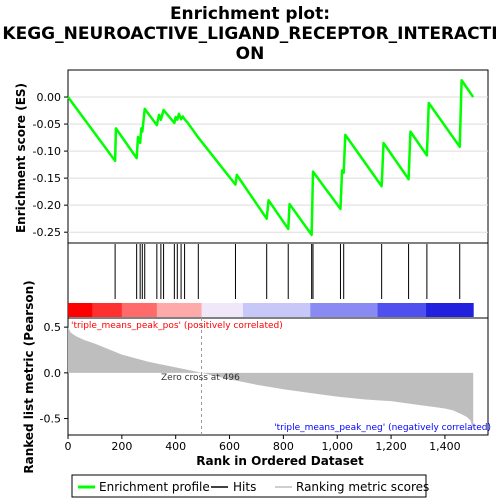 This screenshot has width=500, height=500. Describe the element at coordinates (391, 446) in the screenshot. I see `x-tick-label: 1,200` at that location.